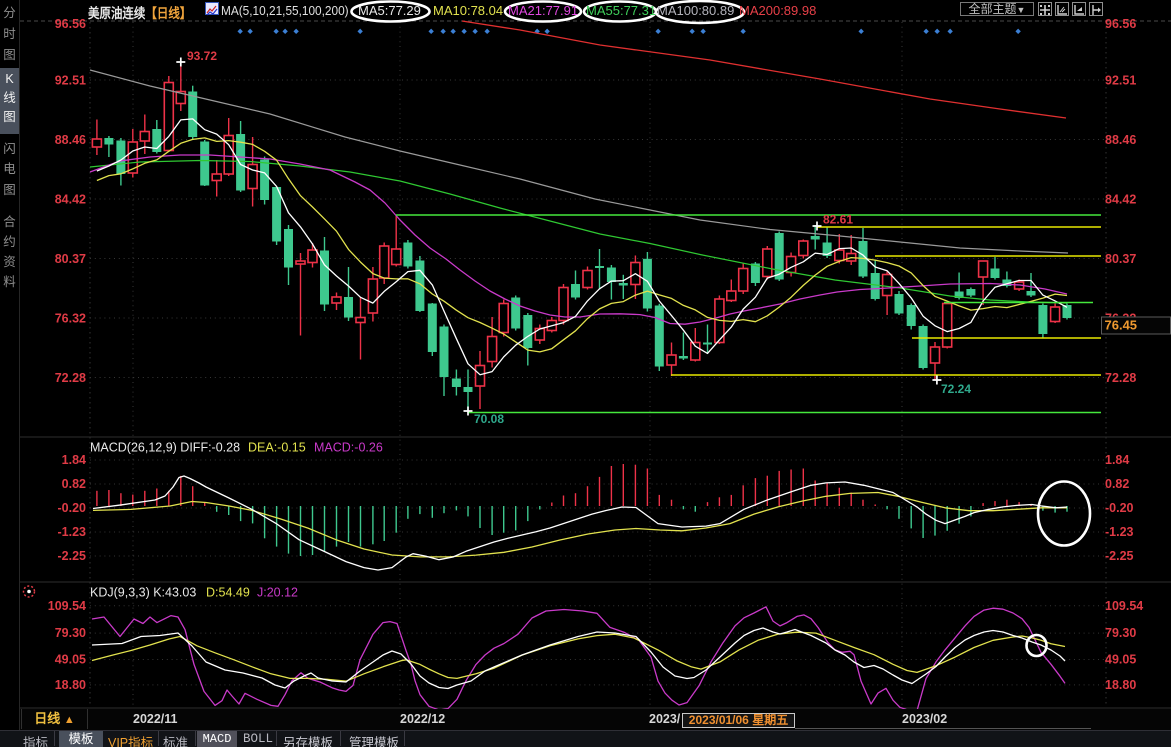  Describe the element at coordinates (489, 419) in the screenshot. I see `svg-text: 70.08` at that location.